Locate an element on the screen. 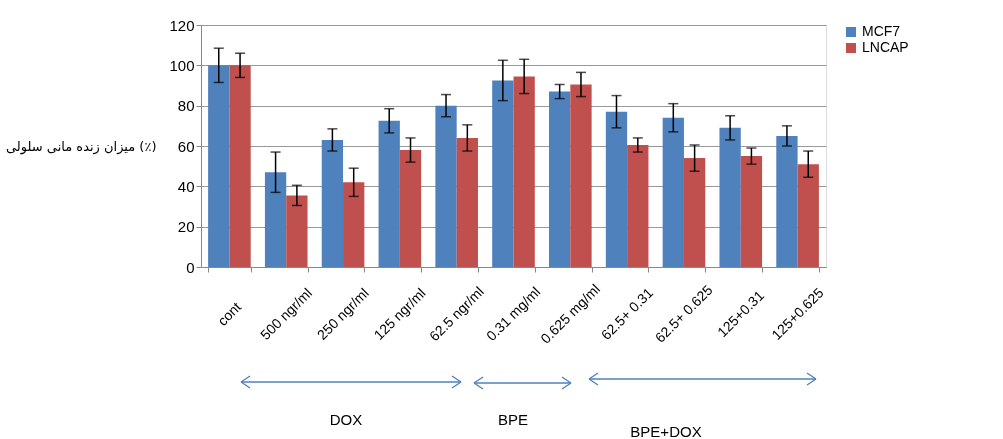  text: BPE is located at coordinates (513, 419).